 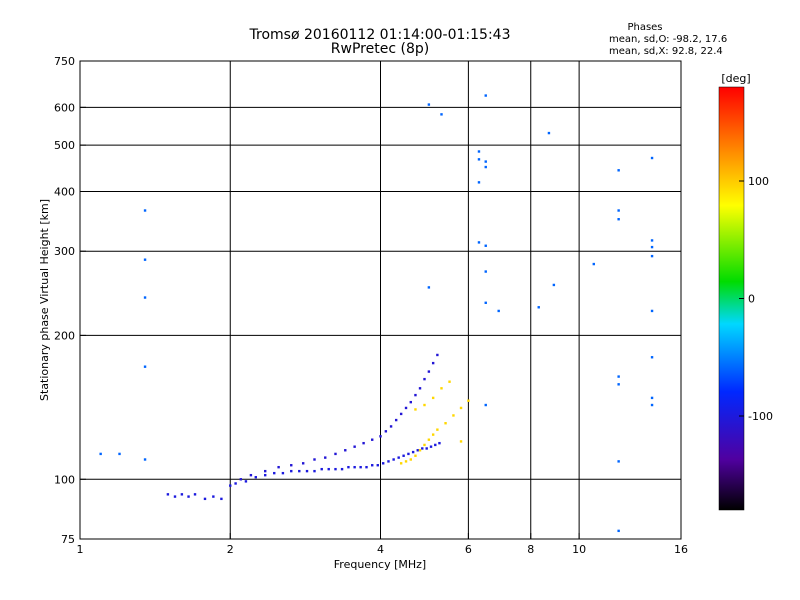 I want to click on colorbar-tick-label: -100, so click(x=760, y=416).